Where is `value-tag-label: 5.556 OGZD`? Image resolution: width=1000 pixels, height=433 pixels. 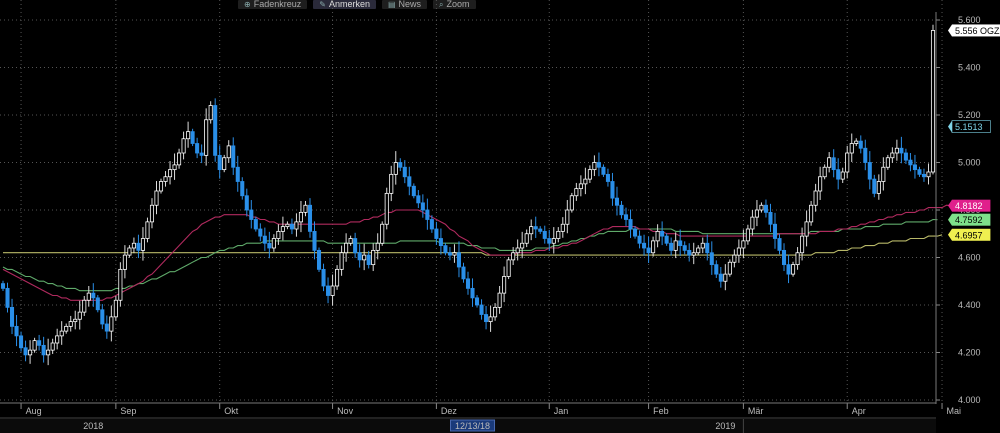 value-tag-label: 5.556 OGZD is located at coordinates (977, 31).